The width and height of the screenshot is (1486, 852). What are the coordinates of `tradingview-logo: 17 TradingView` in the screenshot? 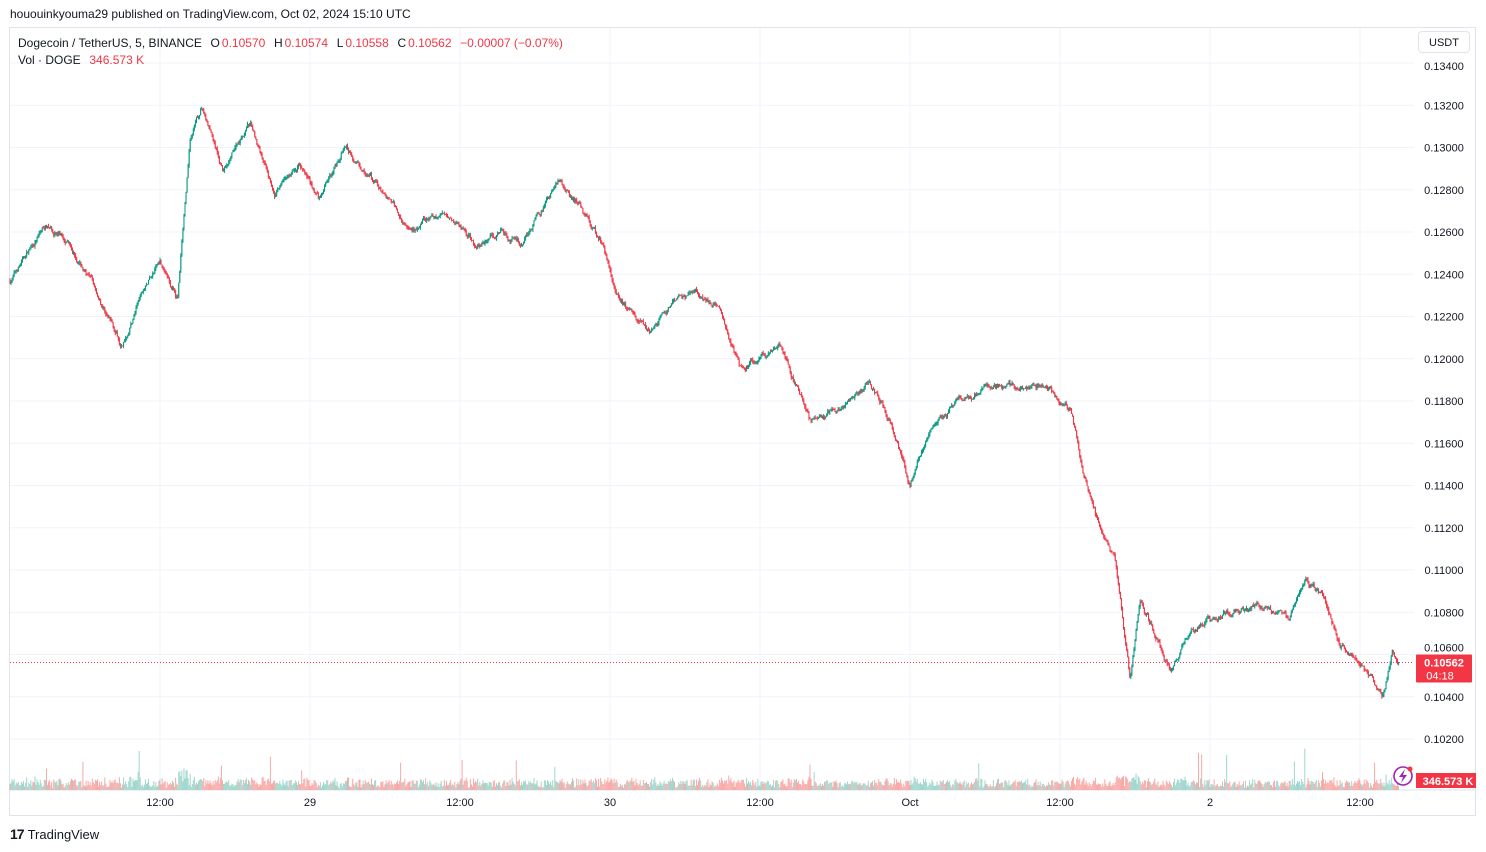 It's located at (54, 834).